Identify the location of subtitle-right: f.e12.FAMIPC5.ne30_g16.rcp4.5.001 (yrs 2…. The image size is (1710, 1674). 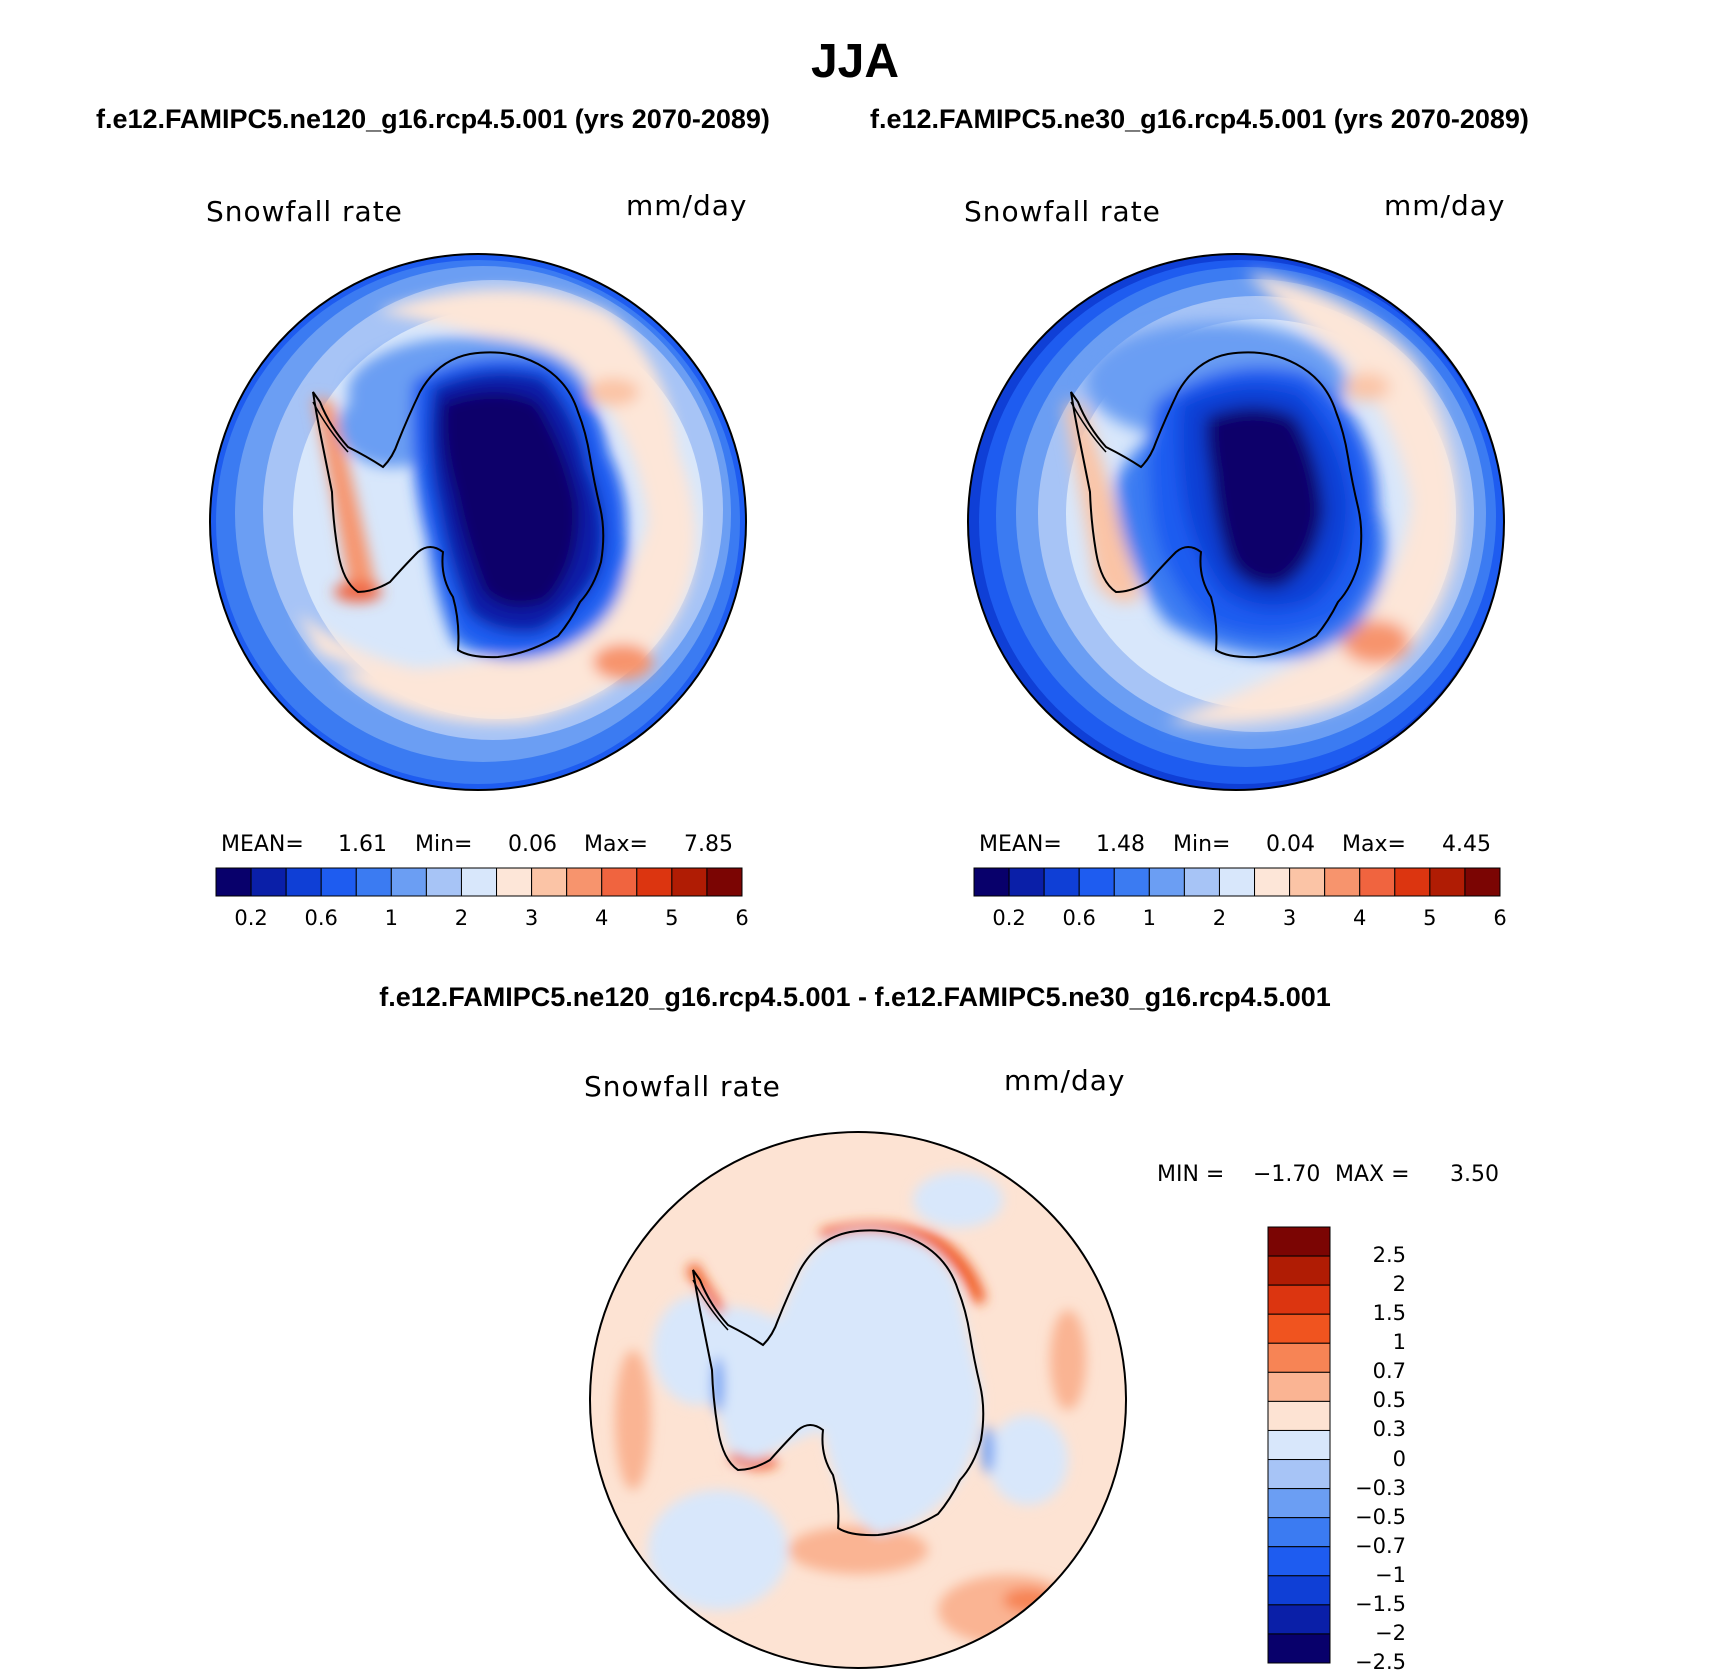
(1199, 119).